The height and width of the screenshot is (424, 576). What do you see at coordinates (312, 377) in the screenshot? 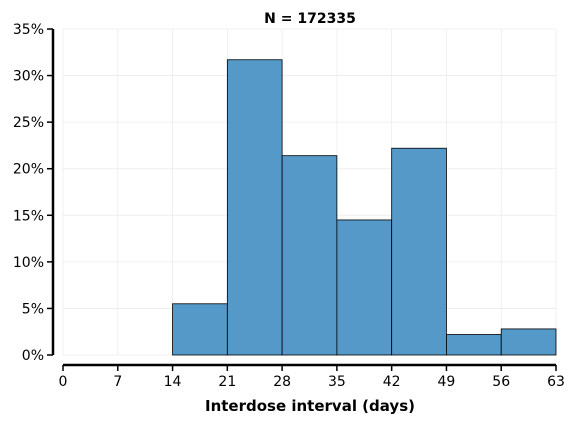
I see `x-axis-ticks: 0 7 14 21 28 35 42 49 56 63` at bounding box center [312, 377].